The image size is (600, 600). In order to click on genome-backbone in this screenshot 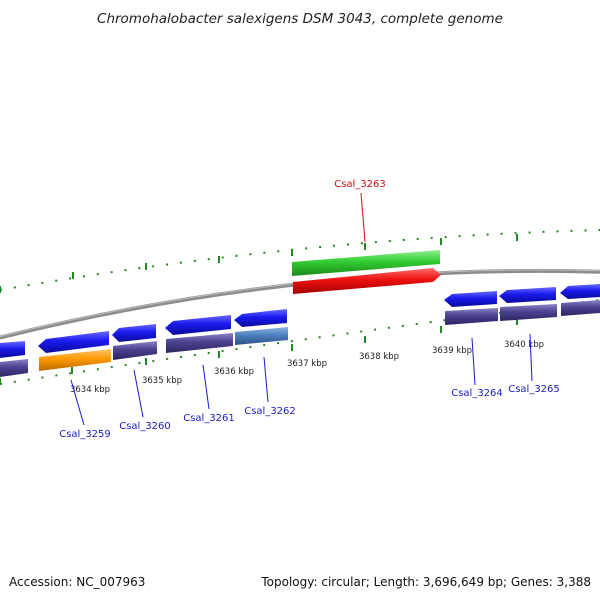, I will do `click(300, 304)`.